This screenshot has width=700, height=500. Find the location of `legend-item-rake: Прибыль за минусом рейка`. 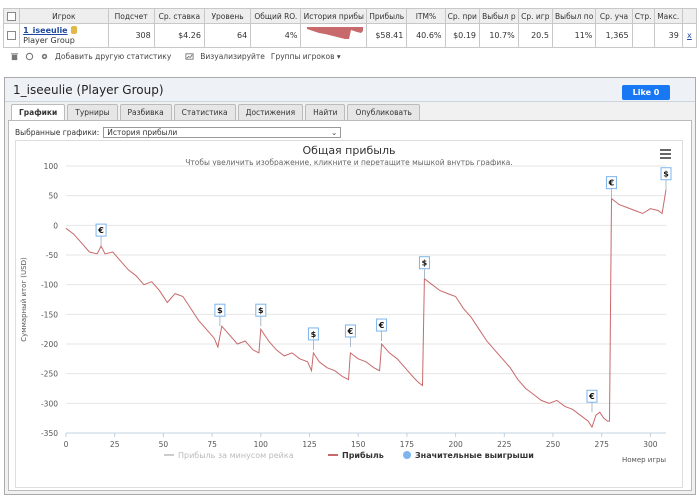

legend-item-rake: Прибыль за минусом рейка is located at coordinates (236, 455).